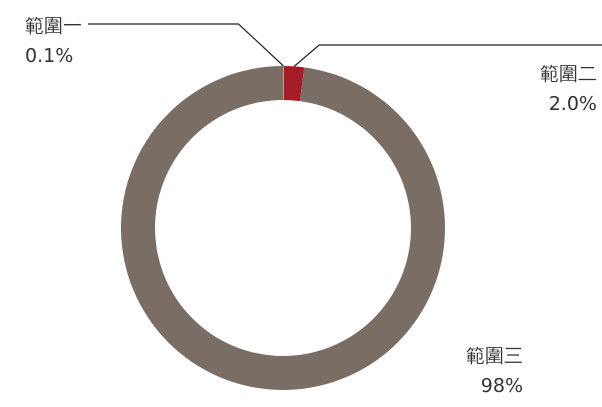  What do you see at coordinates (494, 356) in the screenshot?
I see `slice-label: 範圍三` at bounding box center [494, 356].